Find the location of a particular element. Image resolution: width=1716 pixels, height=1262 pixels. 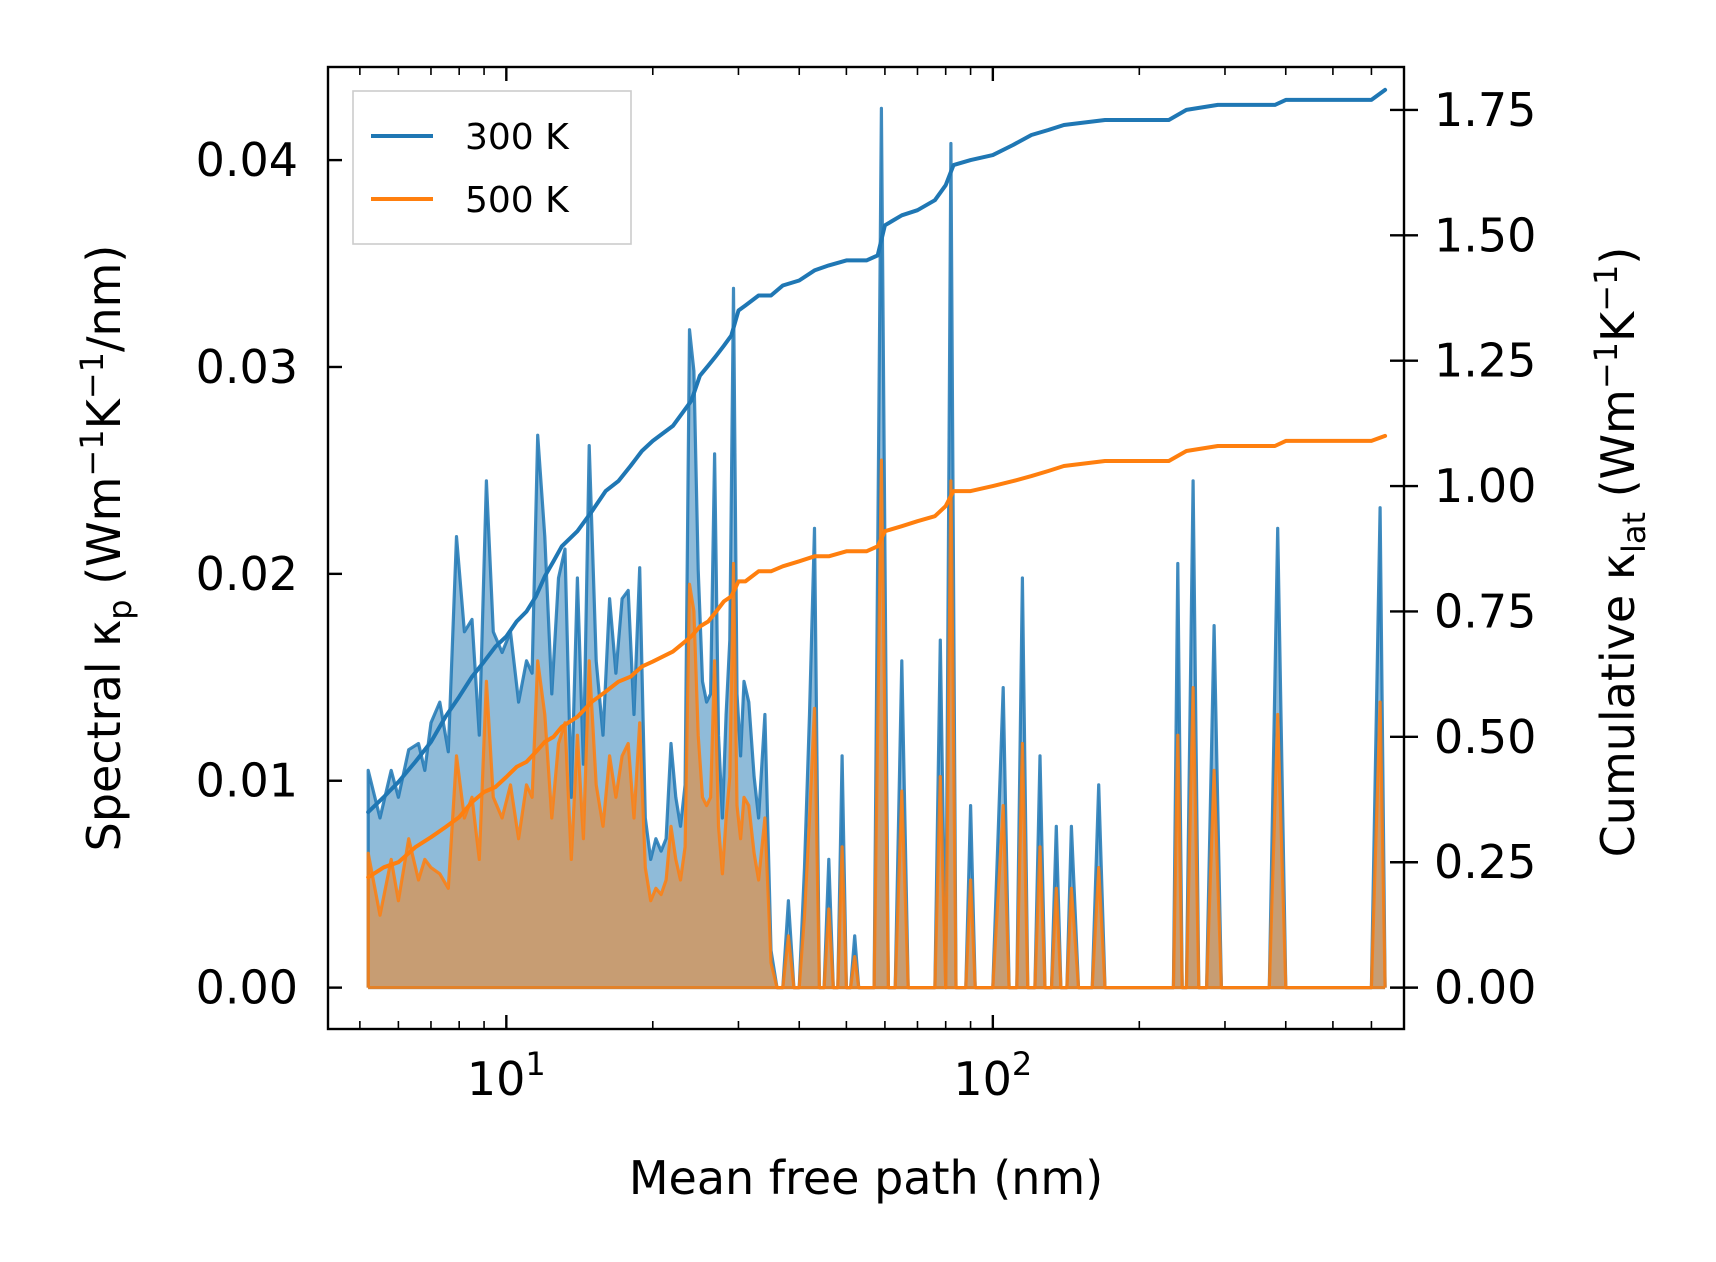

left-axis-label-part: (Wm is located at coordinates (104, 538).